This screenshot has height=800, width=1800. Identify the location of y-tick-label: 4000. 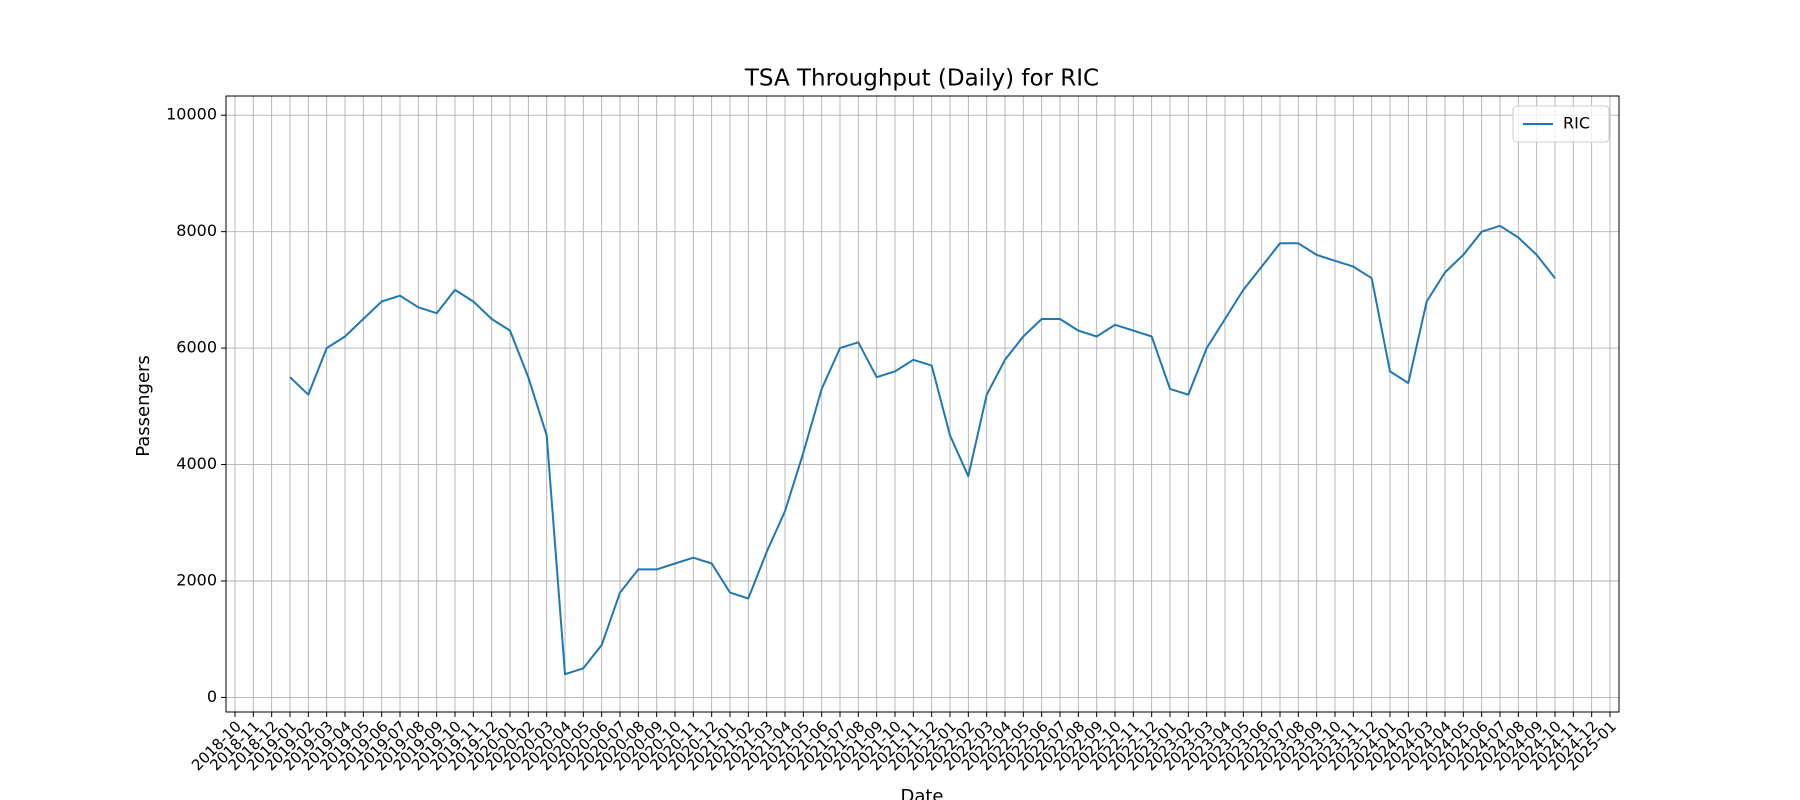
(196, 463).